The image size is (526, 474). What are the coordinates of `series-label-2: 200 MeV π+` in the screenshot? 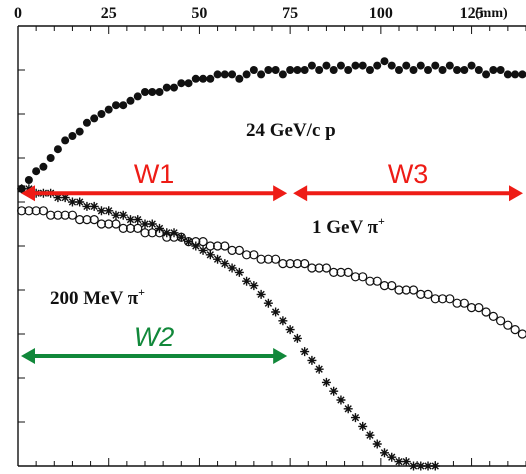 It's located at (97, 297).